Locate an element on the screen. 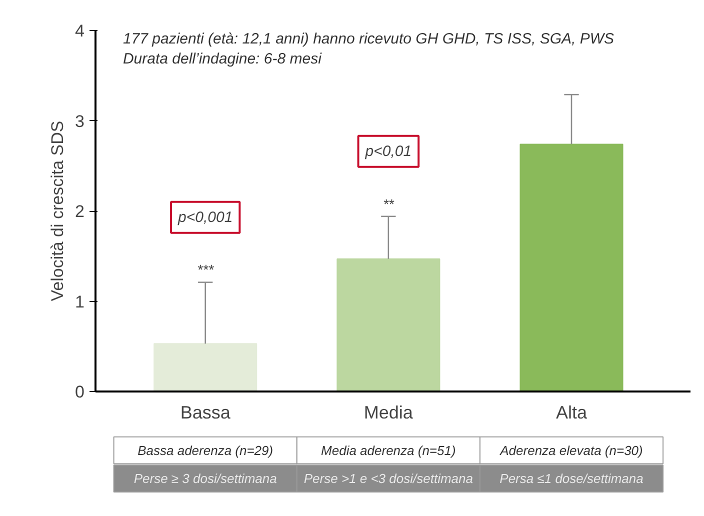 This screenshot has width=704, height=516. y-tick-label: 0 is located at coordinates (80, 392).